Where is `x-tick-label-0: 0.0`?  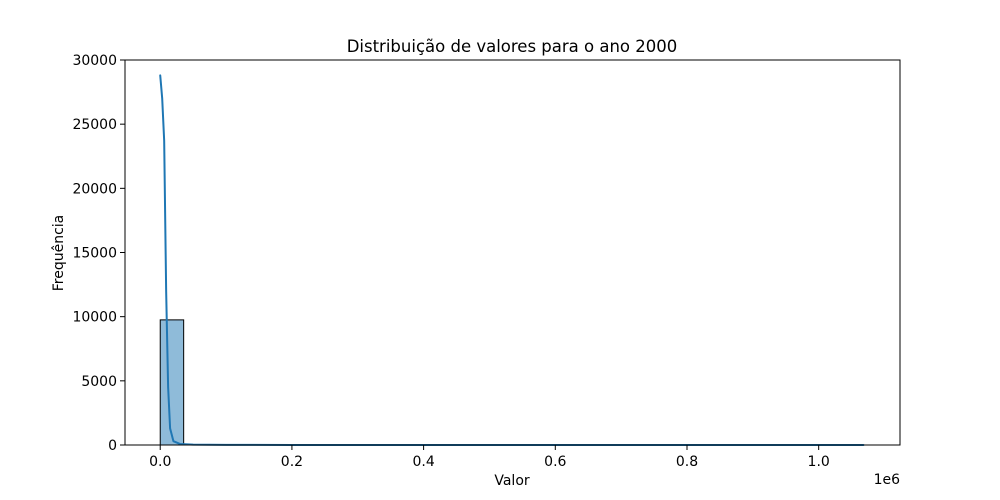 x-tick-label-0: 0.0 is located at coordinates (160, 462).